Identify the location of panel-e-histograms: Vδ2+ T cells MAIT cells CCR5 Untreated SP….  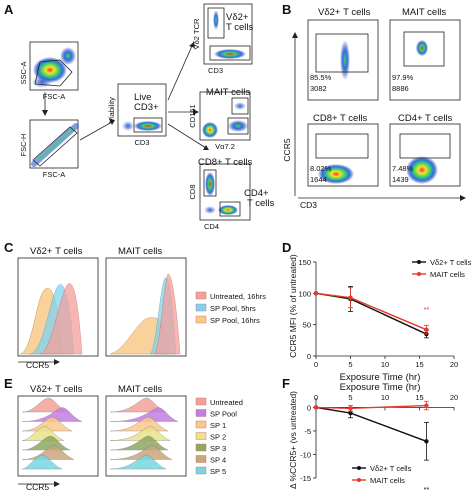
(130, 438).